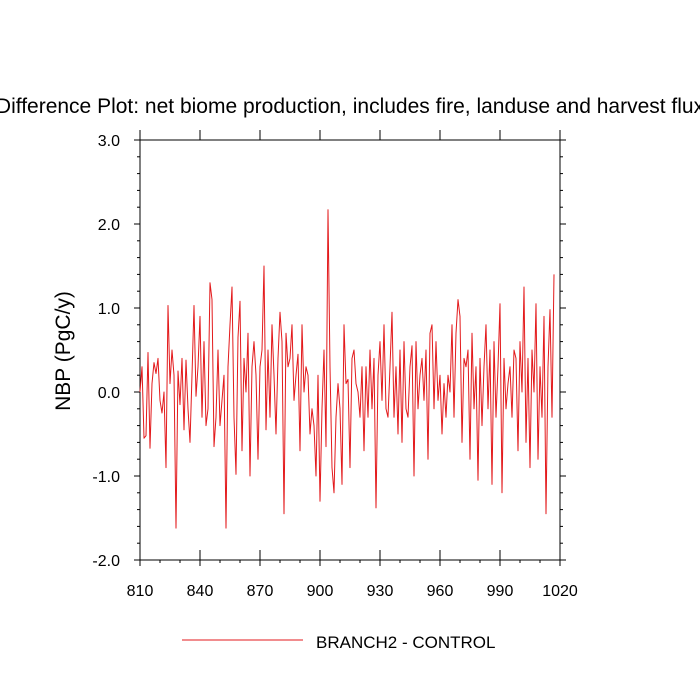 Image resolution: width=700 pixels, height=700 pixels. I want to click on y-tick-label: -2.0, so click(106, 561).